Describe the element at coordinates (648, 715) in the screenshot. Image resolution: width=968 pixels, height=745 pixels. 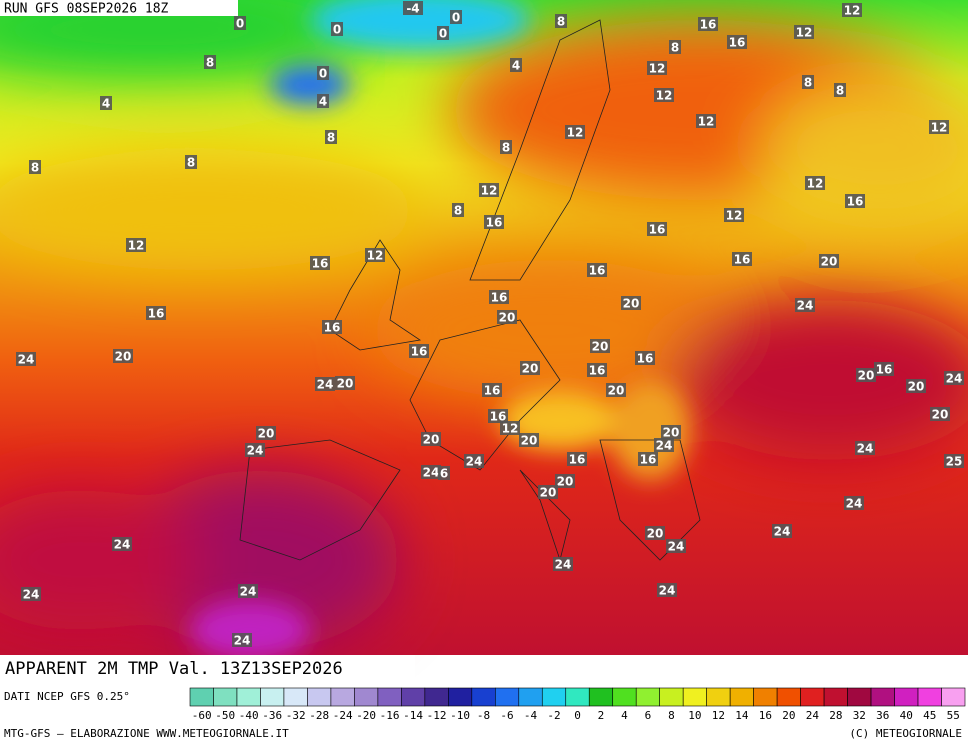
I see `colorbar-label: 6` at that location.